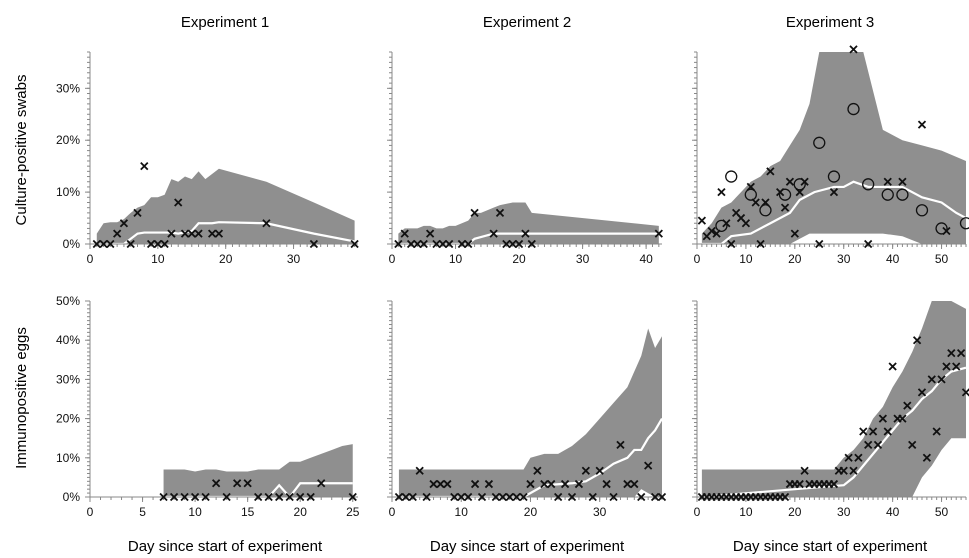  What do you see at coordinates (68, 419) in the screenshot?
I see `y-tick-label: 20%` at bounding box center [68, 419].